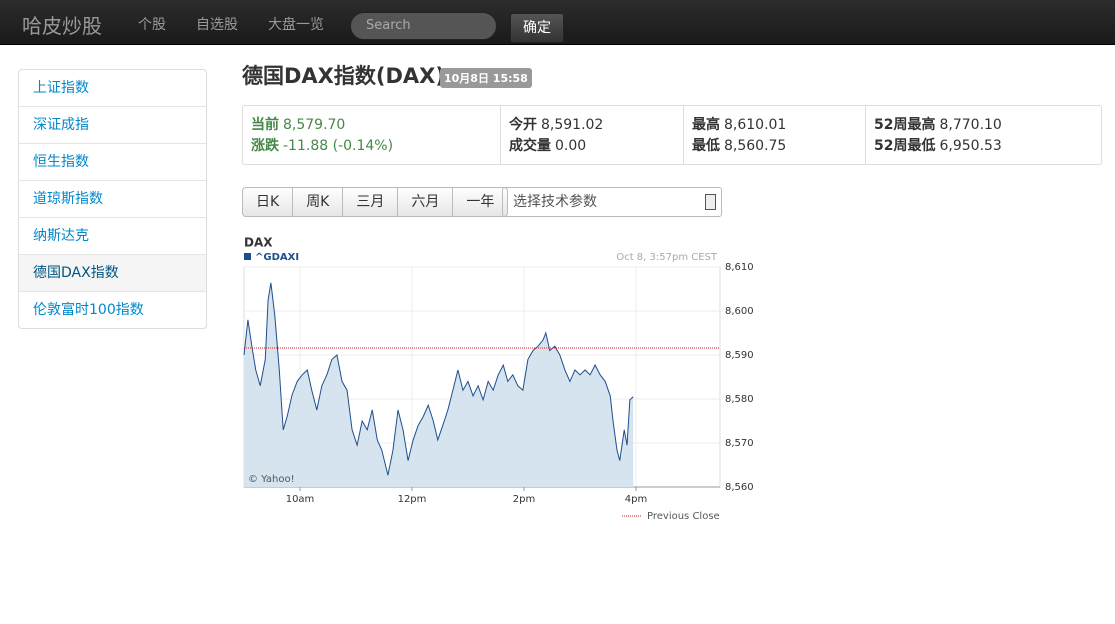 The image size is (1115, 624). Describe the element at coordinates (739, 399) in the screenshot. I see `y-tick-label: 8,580` at that location.